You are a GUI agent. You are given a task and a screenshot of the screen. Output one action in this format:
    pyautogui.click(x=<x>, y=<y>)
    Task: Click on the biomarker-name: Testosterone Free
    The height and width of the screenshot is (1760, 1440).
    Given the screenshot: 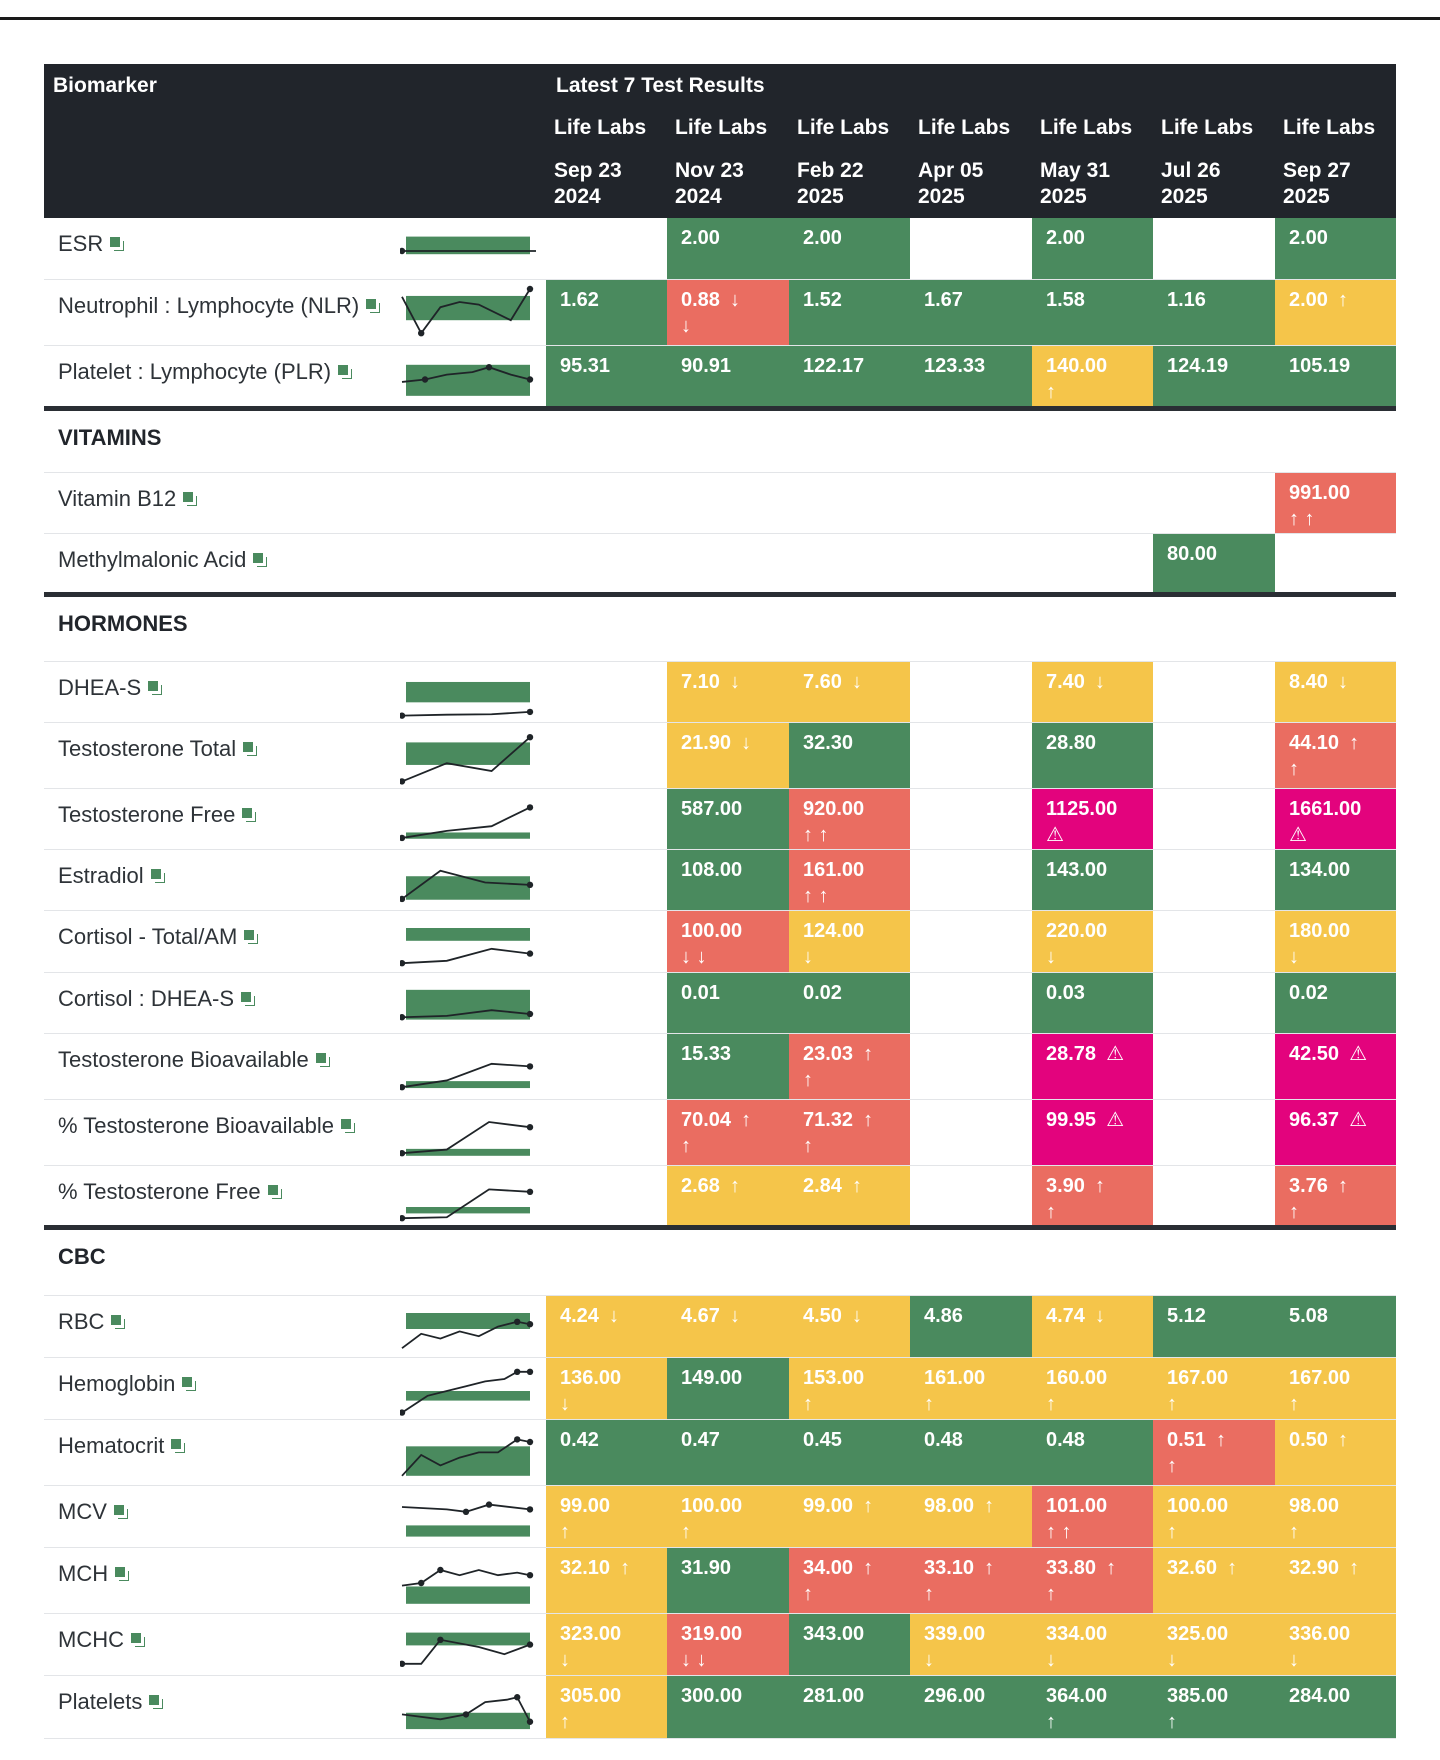 What is the action you would take?
    pyautogui.click(x=228, y=814)
    